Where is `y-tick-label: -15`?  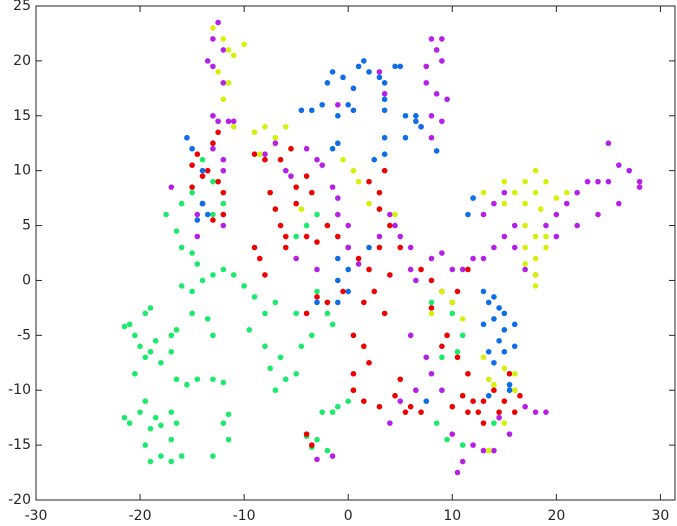 y-tick-label: -15 is located at coordinates (19, 445).